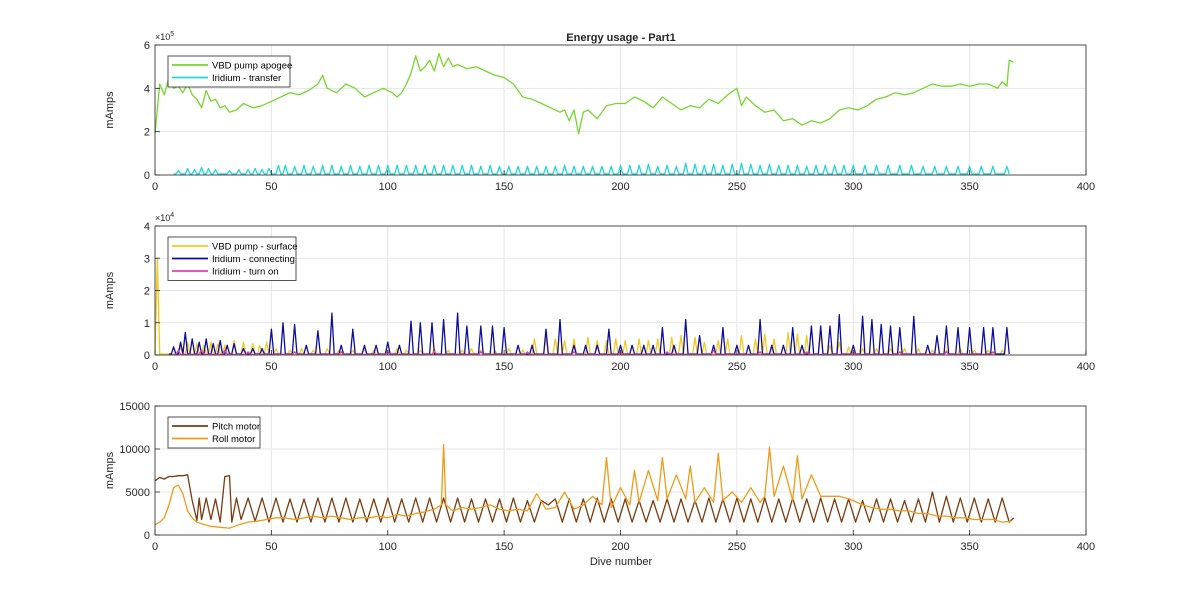  I want to click on figure-title: Energy usage - Part1, so click(620, 38).